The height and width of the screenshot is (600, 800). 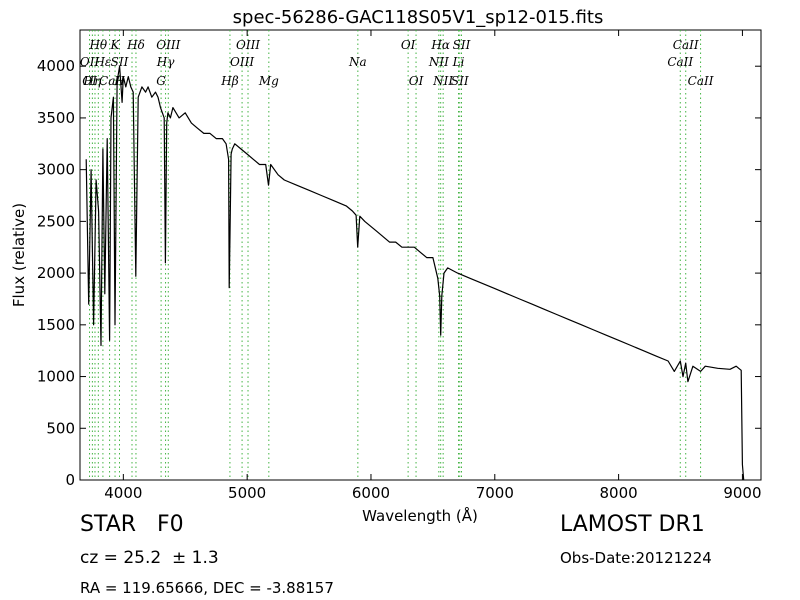 What do you see at coordinates (371, 493) in the screenshot?
I see `x-tick-label: 6000` at bounding box center [371, 493].